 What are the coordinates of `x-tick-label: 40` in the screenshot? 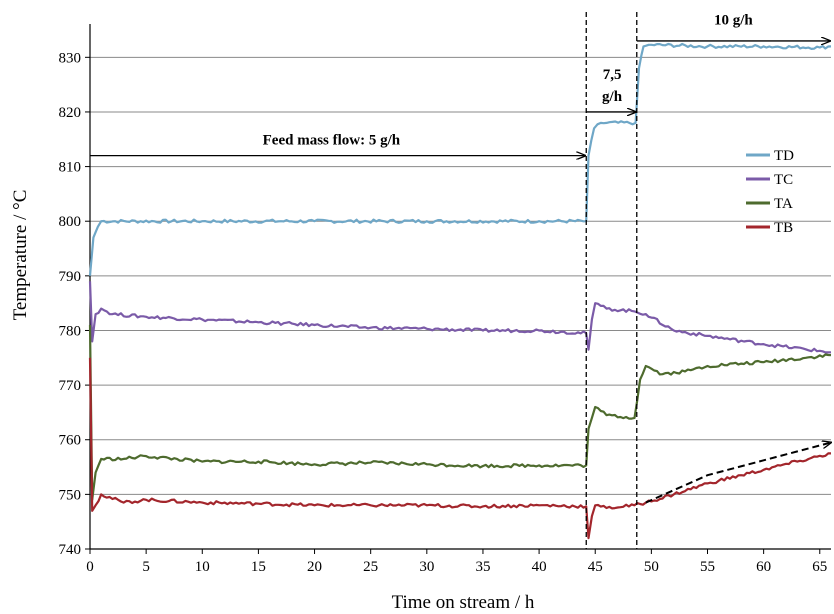 It's located at (539, 567).